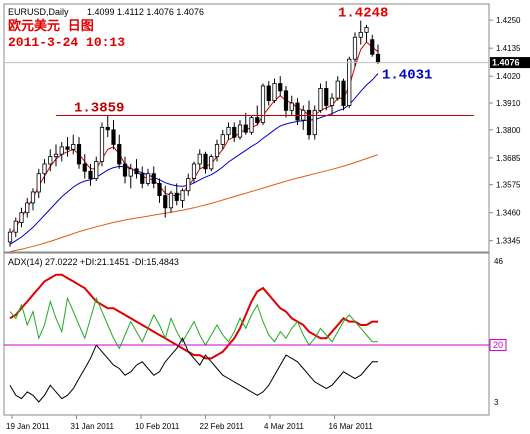  Describe the element at coordinates (496, 402) in the screenshot. I see `adx-tick-label: 3` at that location.